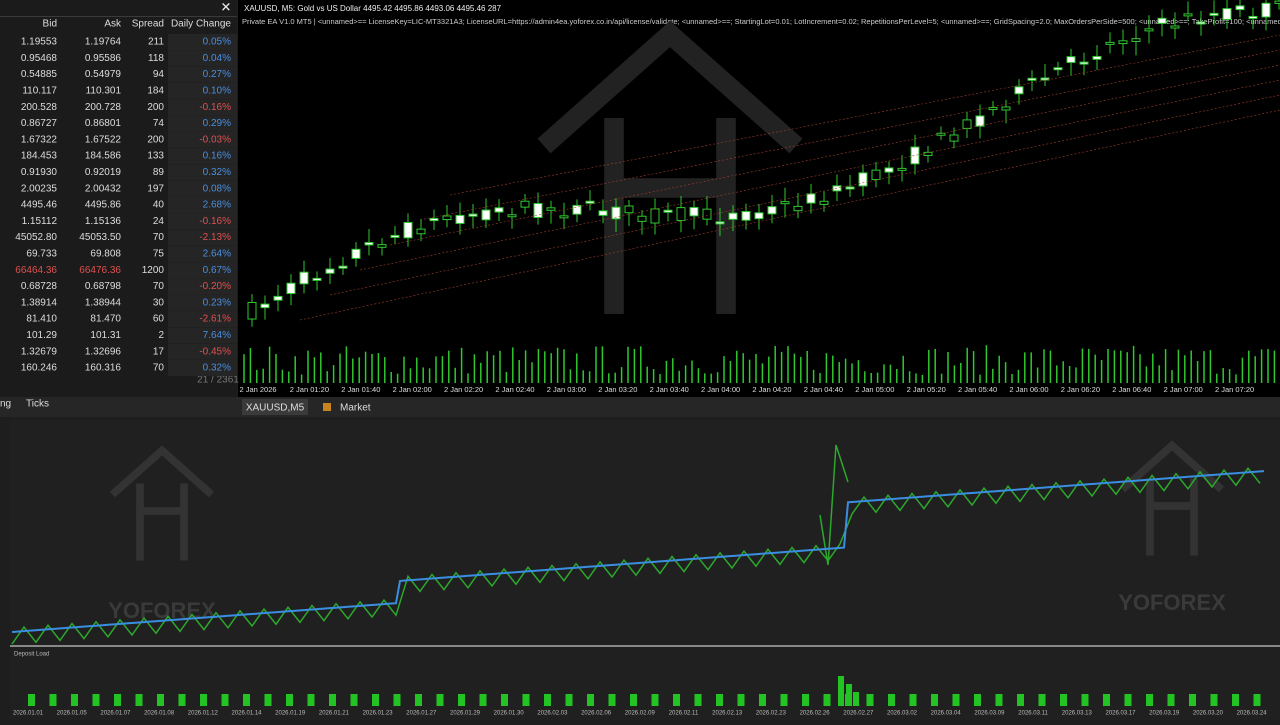 This screenshot has width=1280, height=725. I want to click on date-label: 2026.01.01, so click(28, 714).